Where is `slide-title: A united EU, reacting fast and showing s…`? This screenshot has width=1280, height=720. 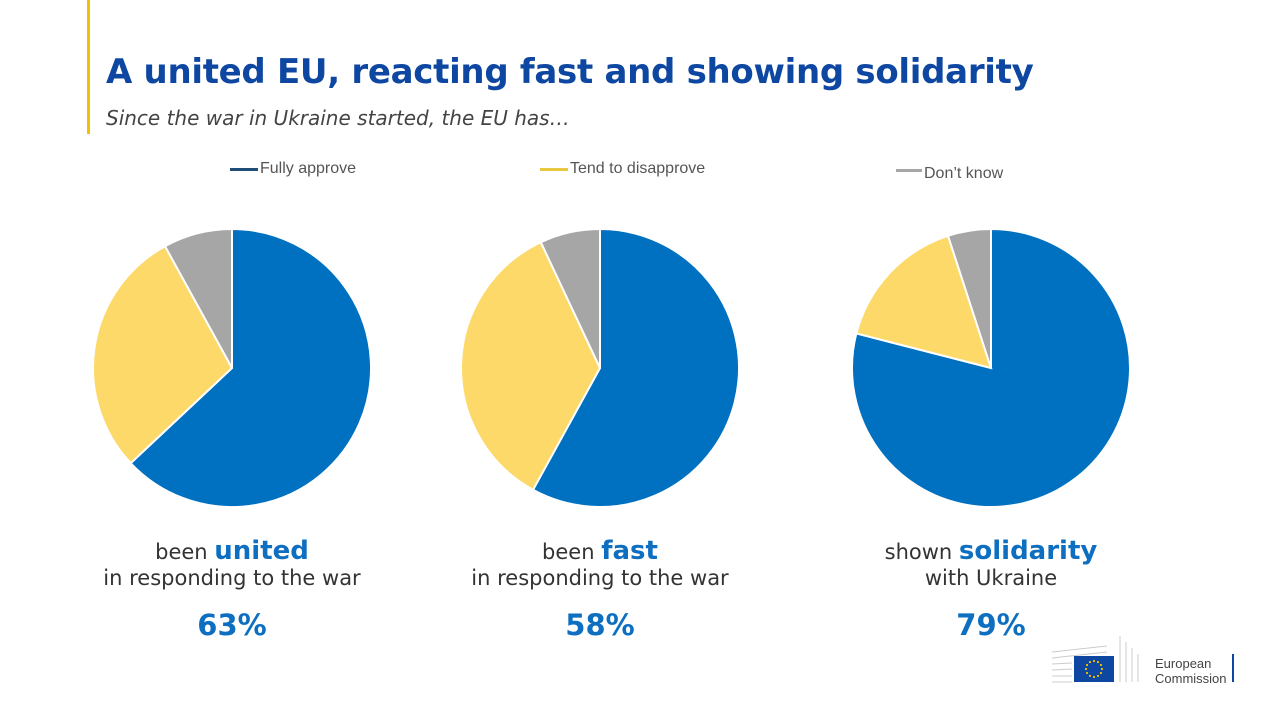 slide-title: A united EU, reacting fast and showing s… is located at coordinates (570, 72).